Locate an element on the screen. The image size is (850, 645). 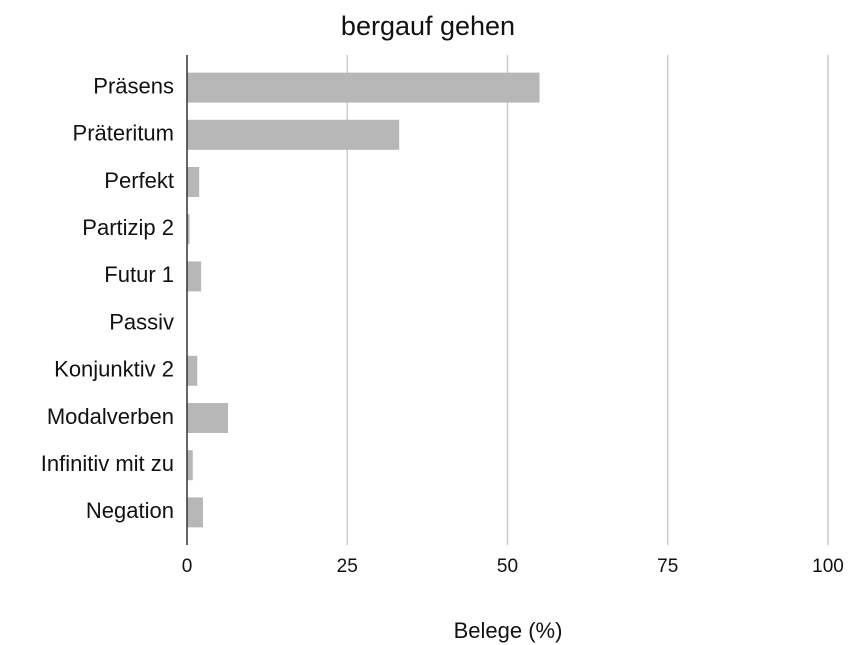
y-tick-label: Passiv is located at coordinates (141, 321).